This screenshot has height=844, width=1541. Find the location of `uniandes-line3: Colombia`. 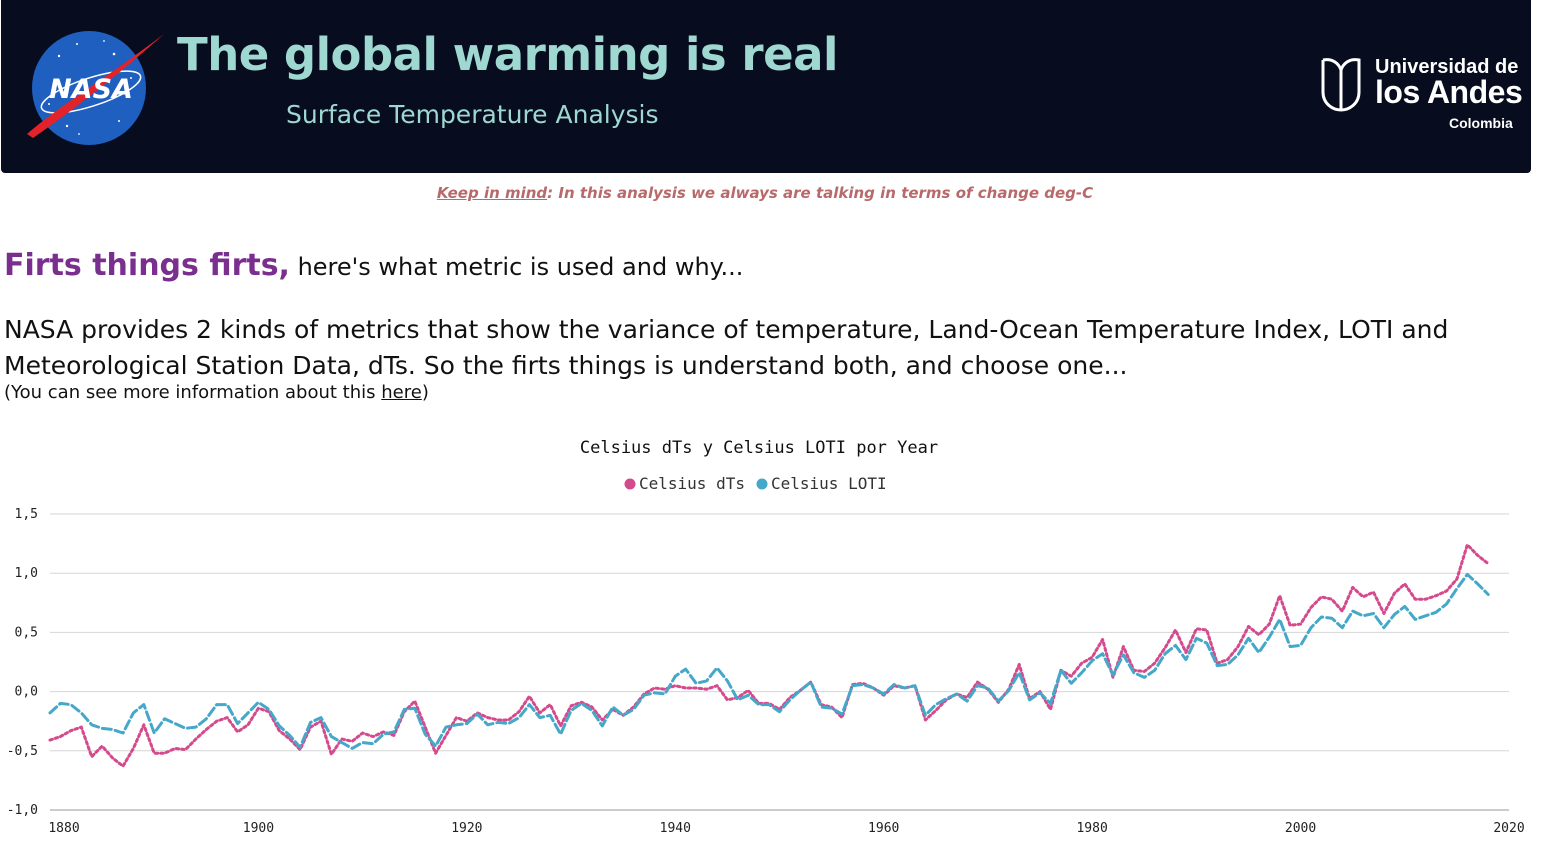

uniandes-line3: Colombia is located at coordinates (1481, 123).